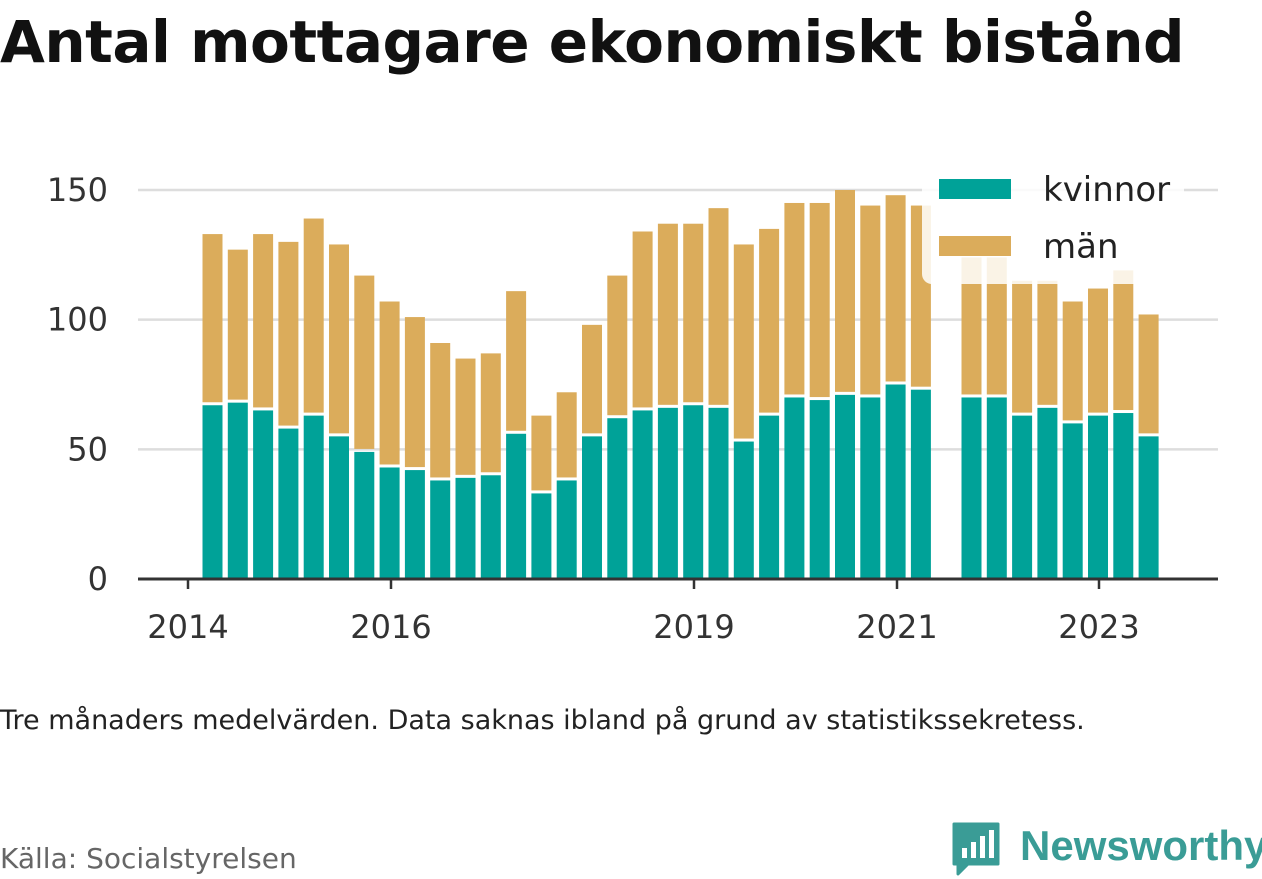  Describe the element at coordinates (1081, 247) in the screenshot. I see `legend-label: män` at that location.